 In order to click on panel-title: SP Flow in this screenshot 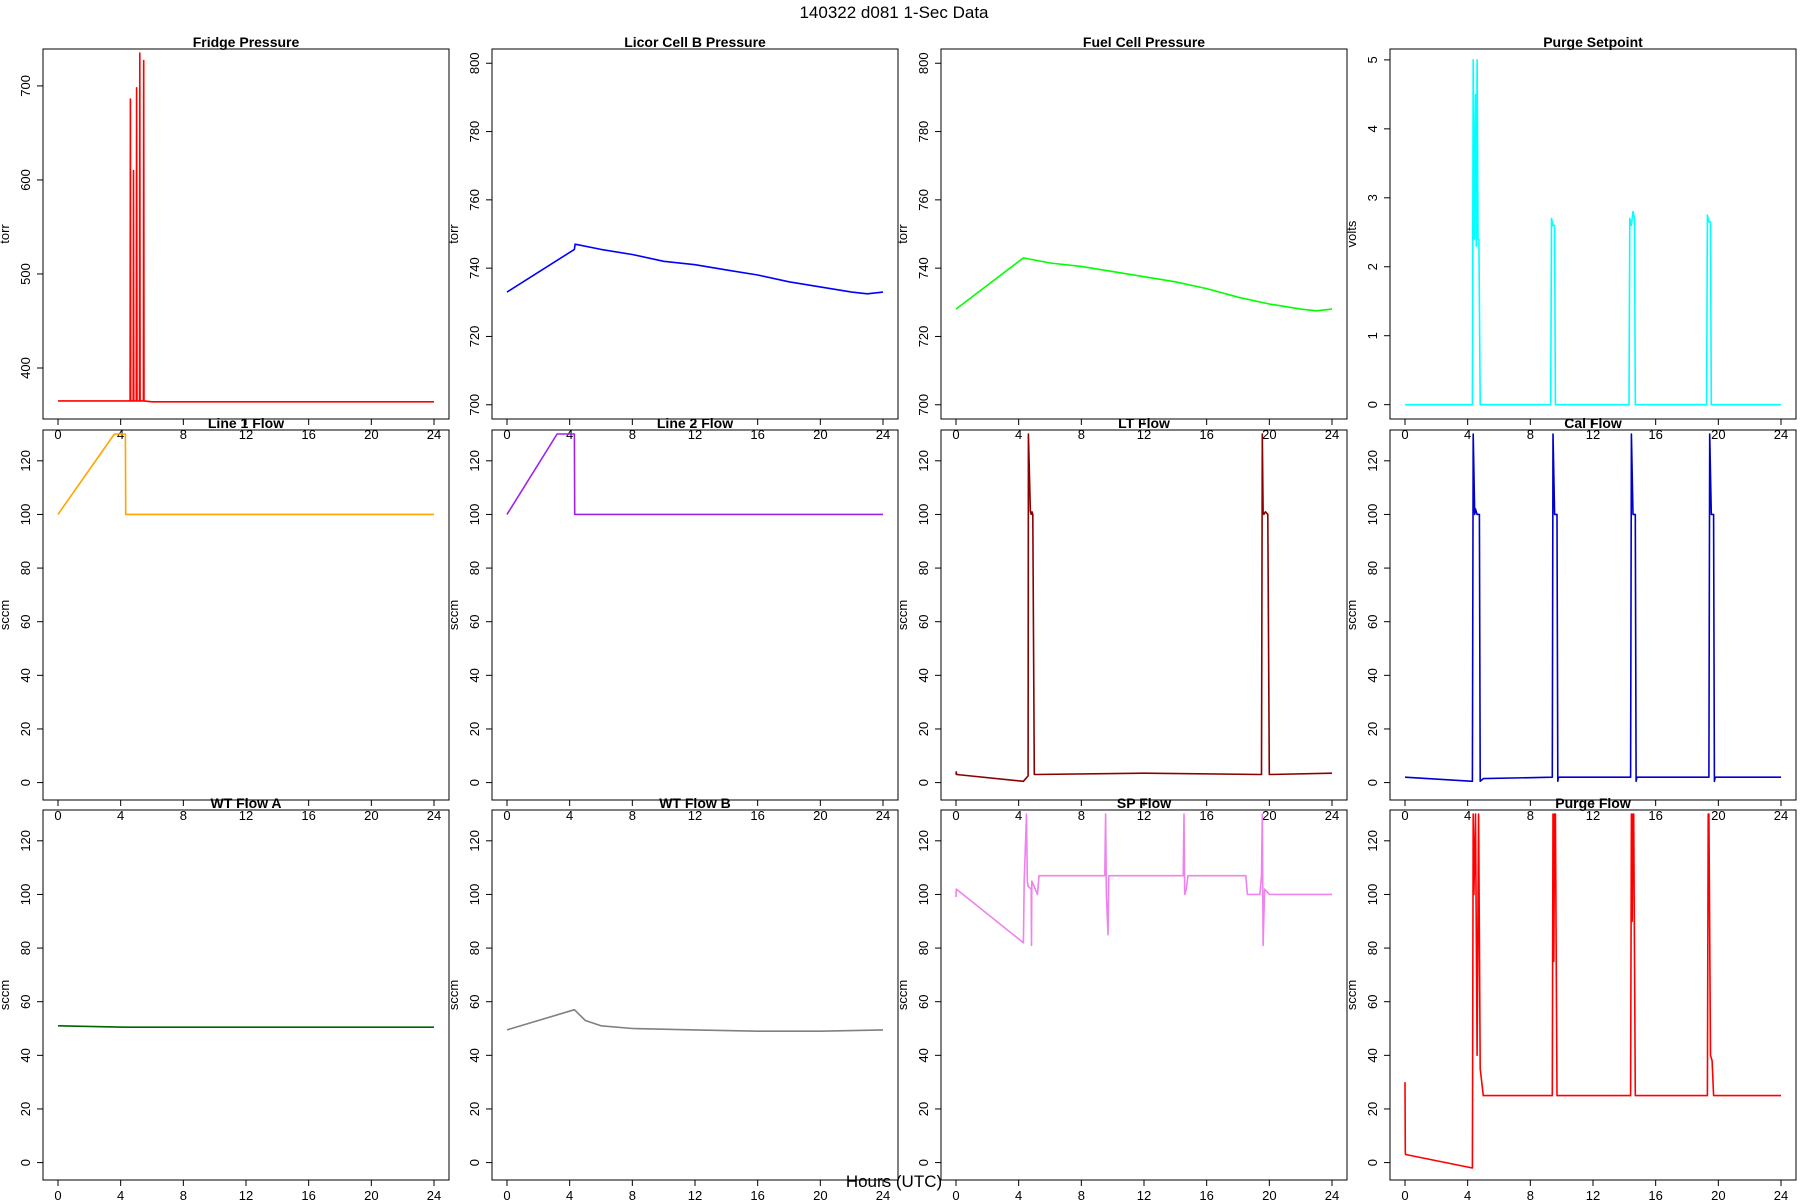, I will do `click(1144, 803)`.